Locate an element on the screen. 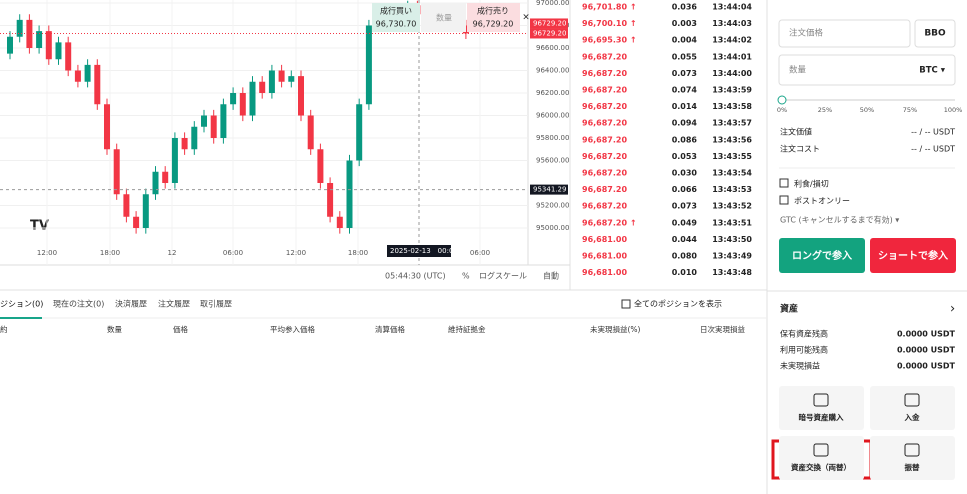  asset-value: 0.0000 USDT is located at coordinates (926, 350).